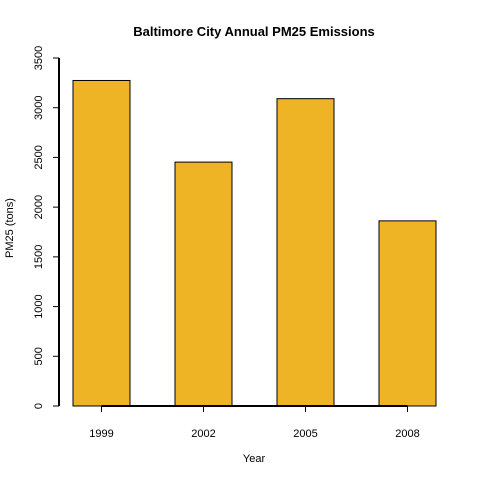  Describe the element at coordinates (254, 31) in the screenshot. I see `chart-title: Baltimore City Annual PM25 Emissions` at that location.